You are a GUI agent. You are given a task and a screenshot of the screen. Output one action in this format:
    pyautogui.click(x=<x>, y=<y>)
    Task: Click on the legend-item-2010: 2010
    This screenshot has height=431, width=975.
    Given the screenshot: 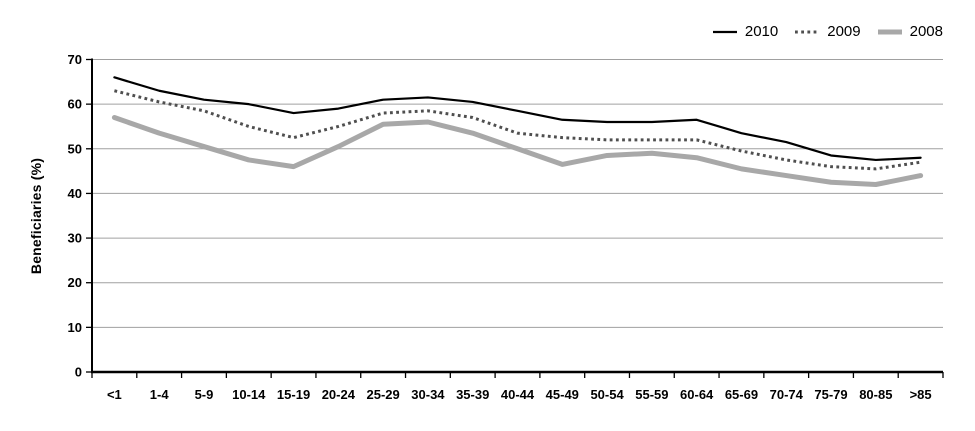 What is the action you would take?
    pyautogui.click(x=745, y=31)
    